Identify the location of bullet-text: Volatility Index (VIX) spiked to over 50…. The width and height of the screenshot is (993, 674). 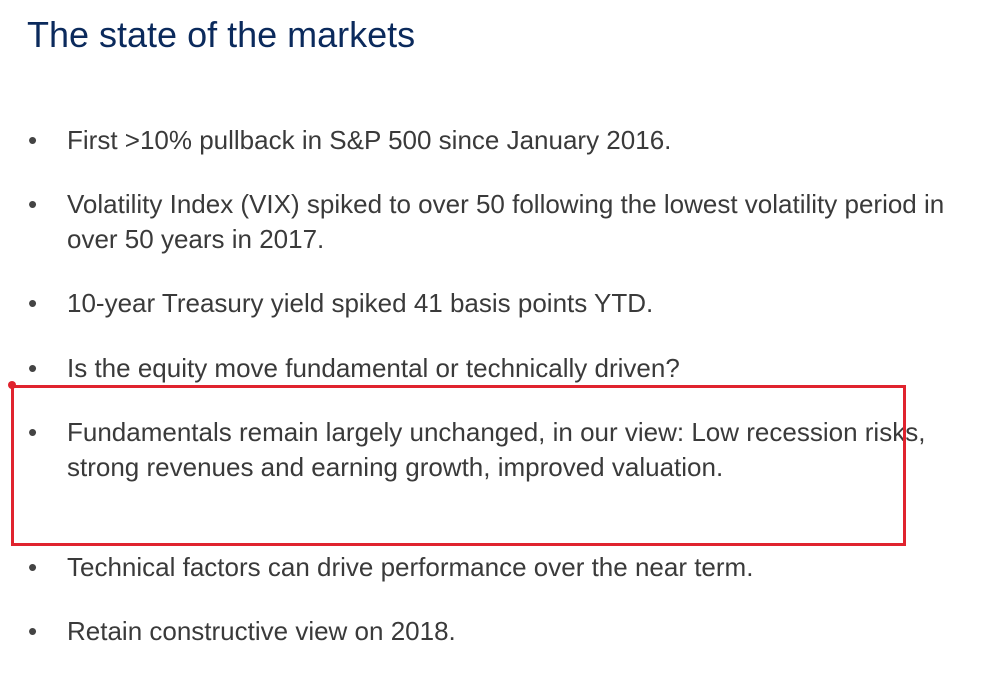
(506, 221).